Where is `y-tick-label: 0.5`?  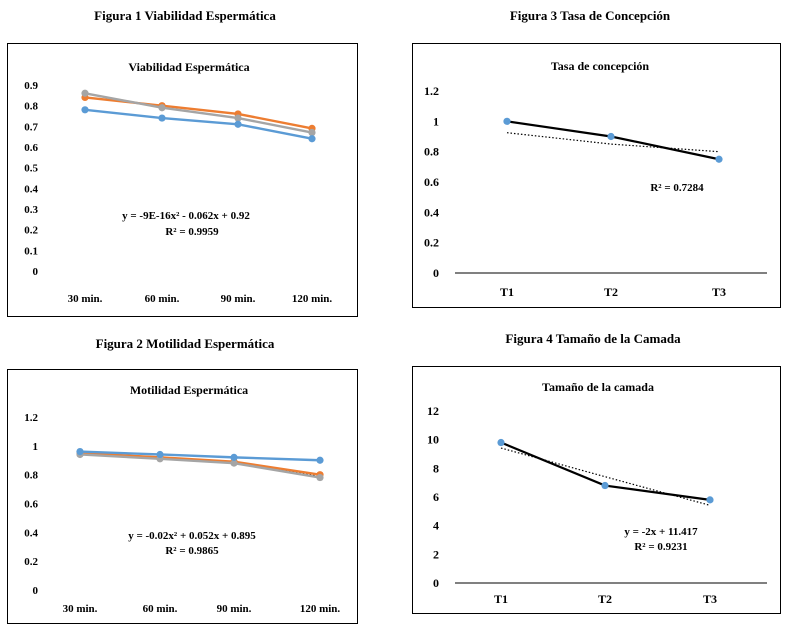 y-tick-label: 0.5 is located at coordinates (31, 169).